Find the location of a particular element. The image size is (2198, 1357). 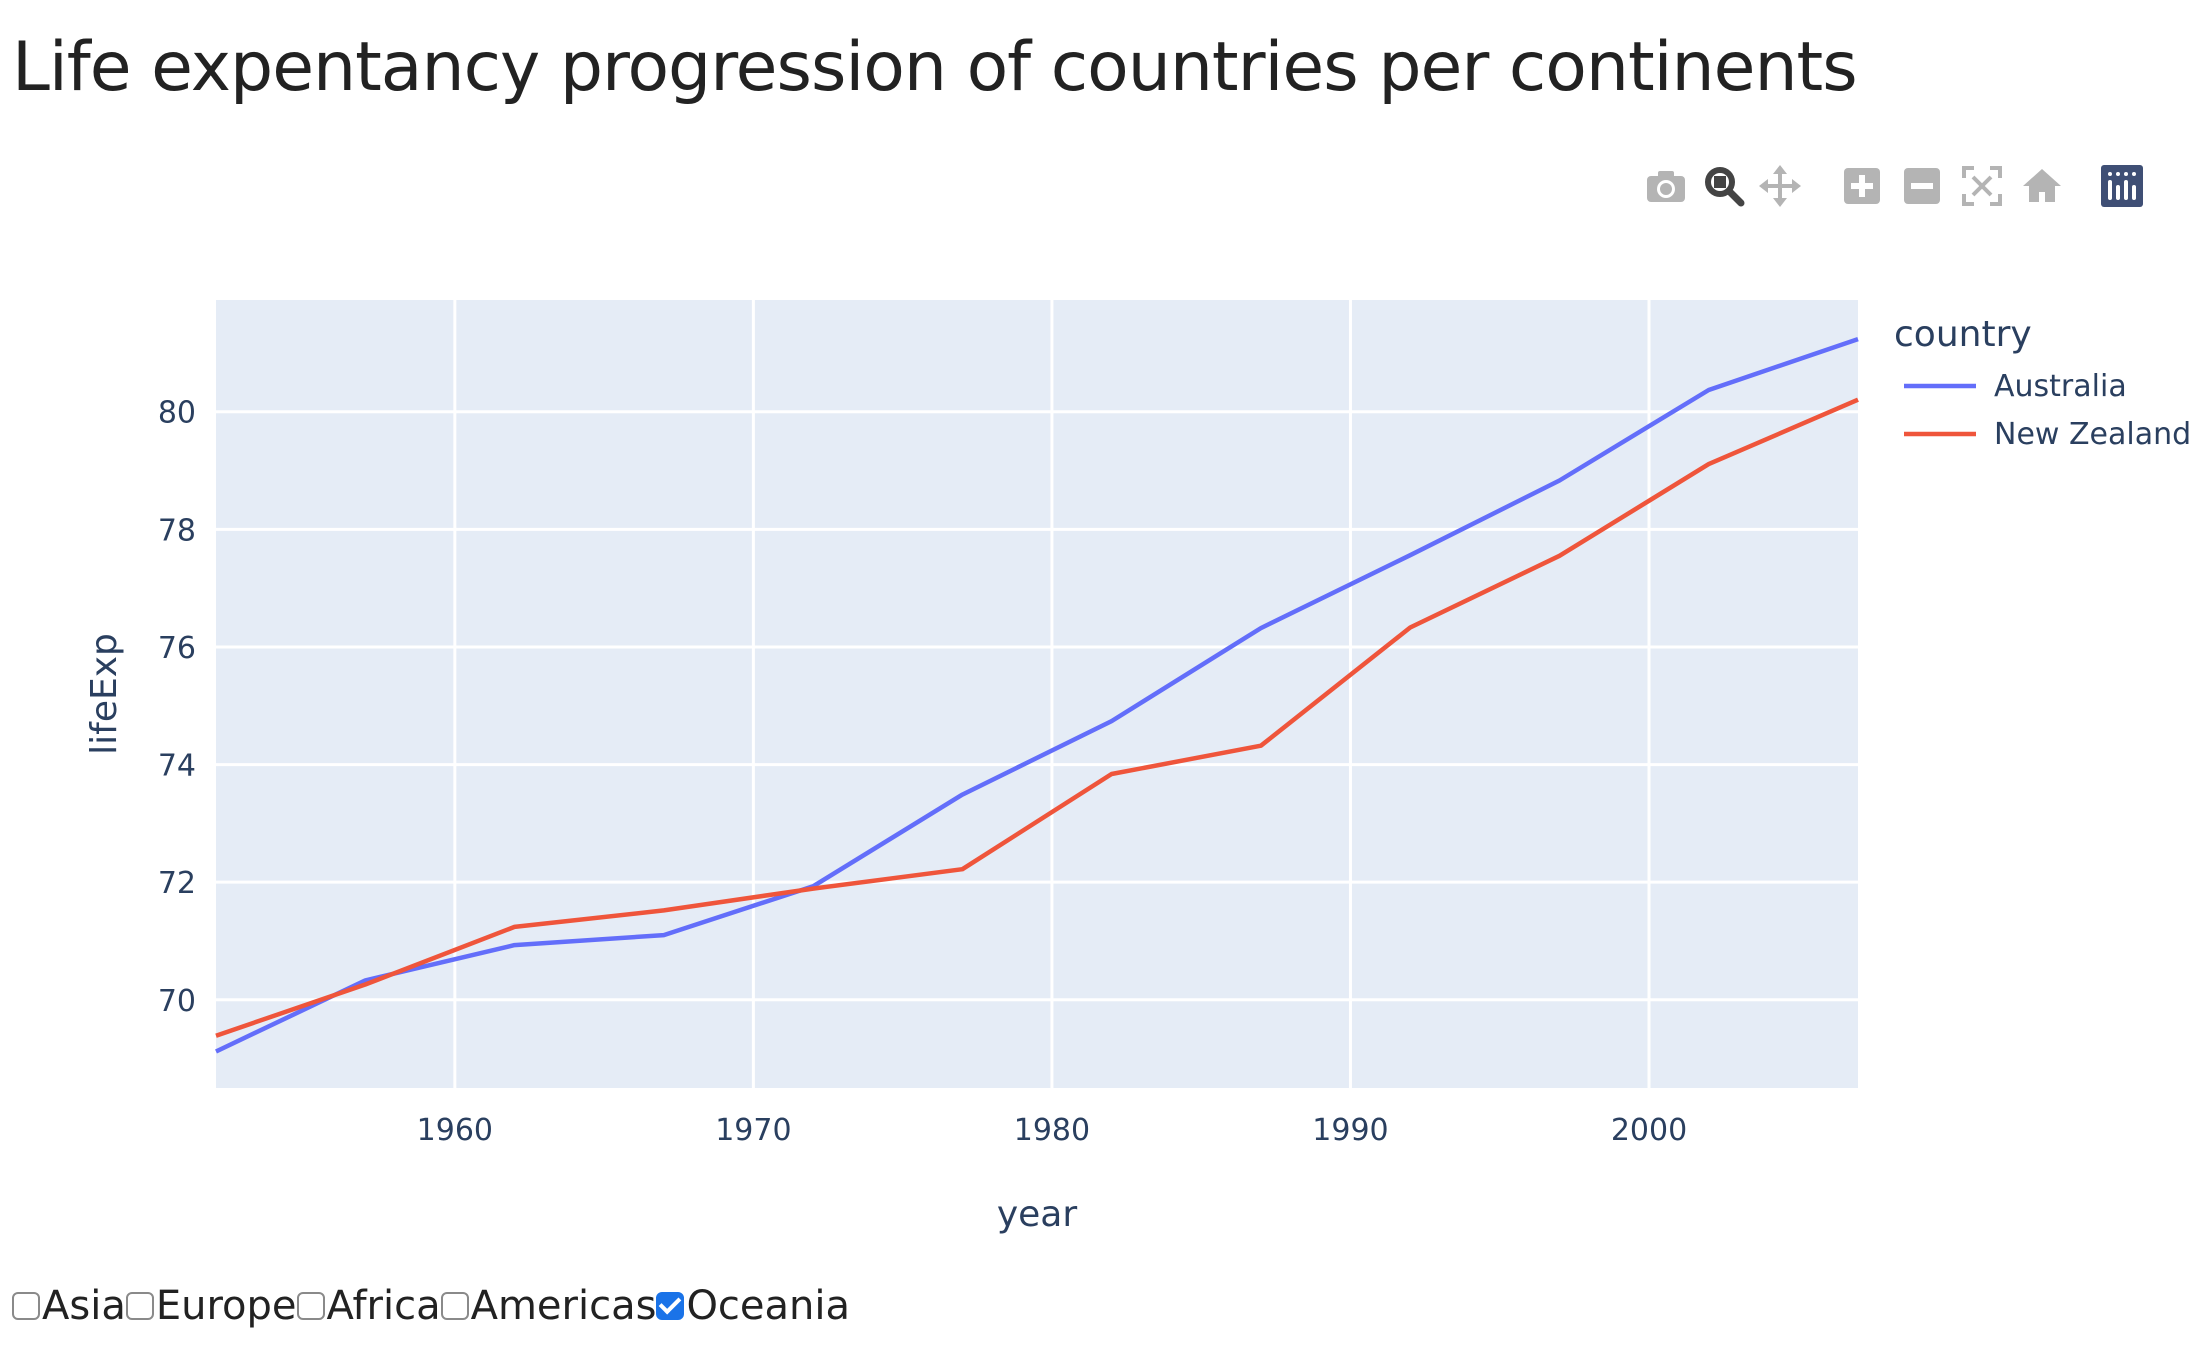

camera-icon is located at coordinates (1666, 186).